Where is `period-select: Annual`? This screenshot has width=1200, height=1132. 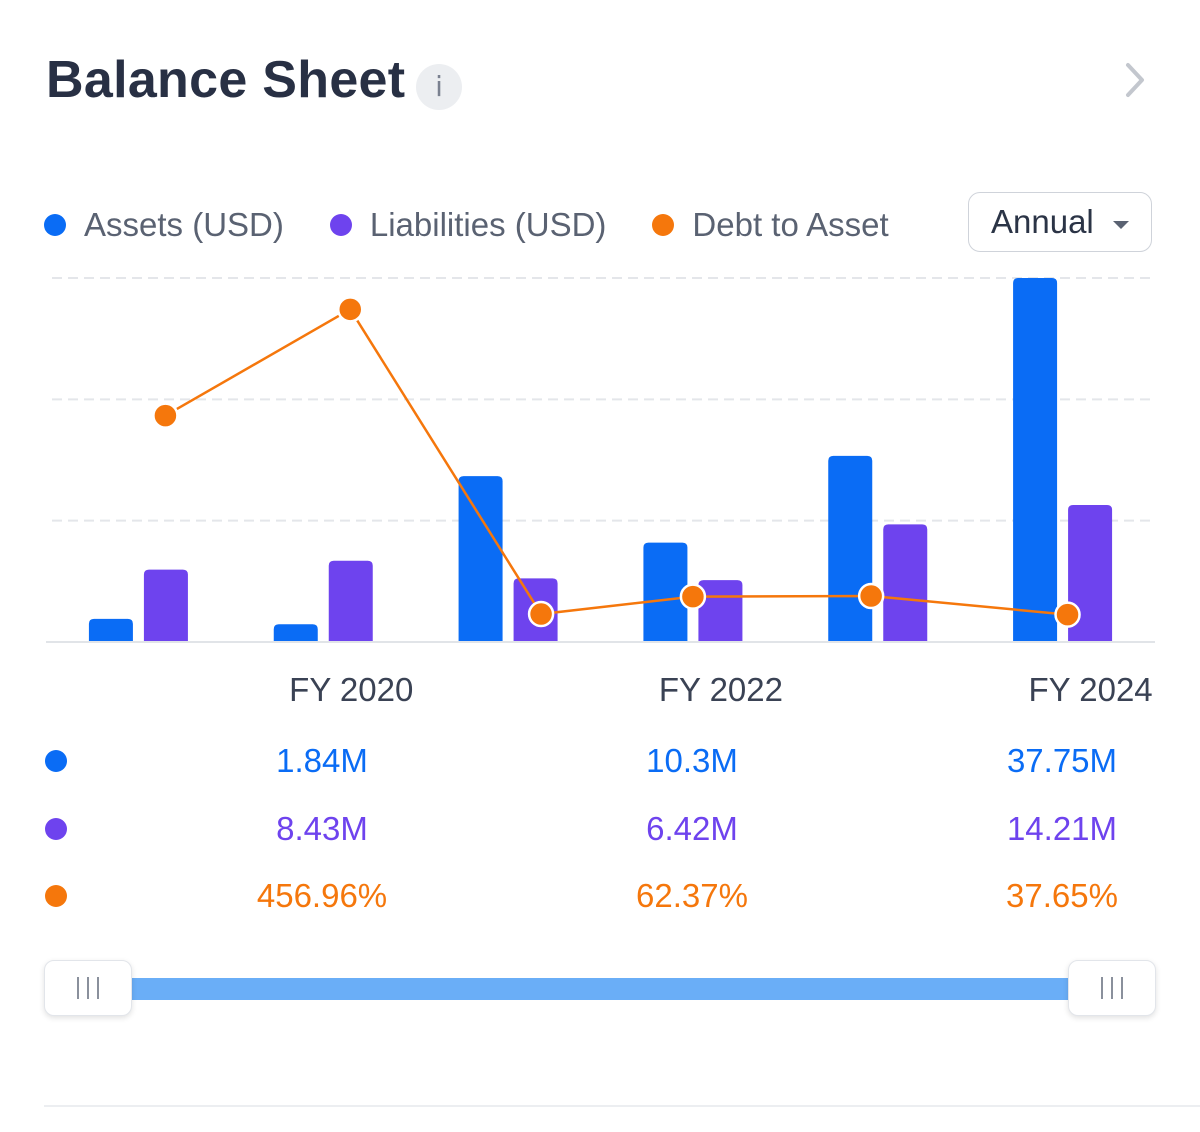 period-select: Annual is located at coordinates (1060, 222).